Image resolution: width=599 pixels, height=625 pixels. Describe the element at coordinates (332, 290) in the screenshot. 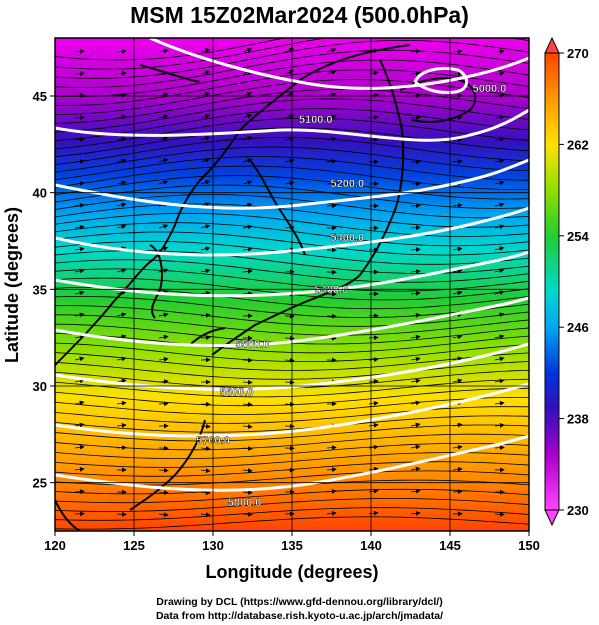

I see `contour-label: 5400.0` at that location.